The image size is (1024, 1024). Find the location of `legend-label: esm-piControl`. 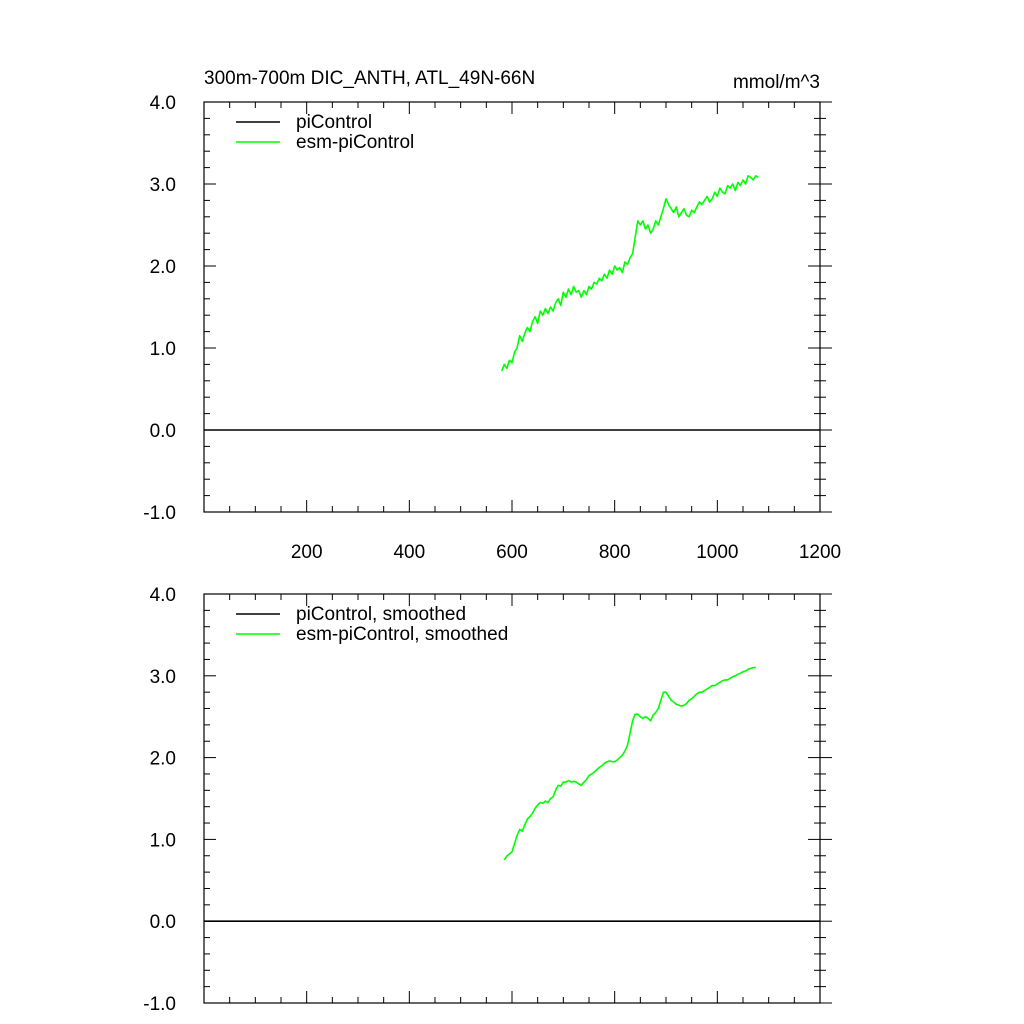

legend-label: esm-piControl is located at coordinates (355, 142).